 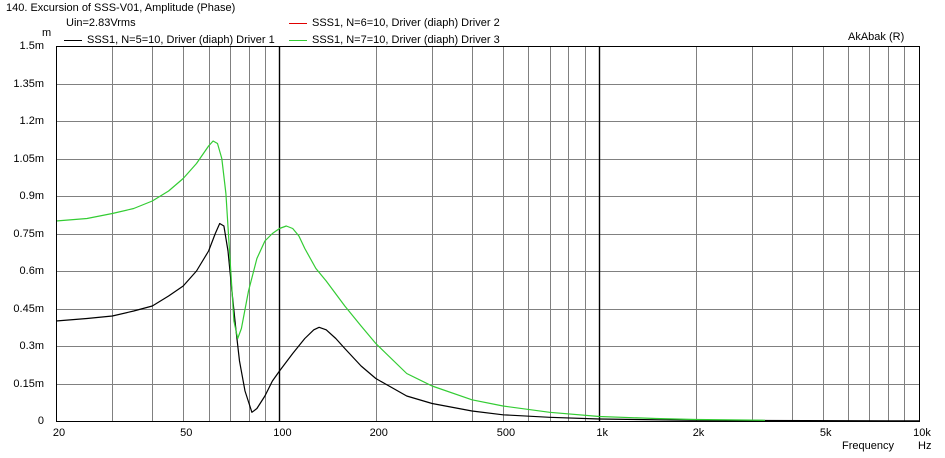 What do you see at coordinates (47, 33) in the screenshot?
I see `y-unit-label: m` at bounding box center [47, 33].